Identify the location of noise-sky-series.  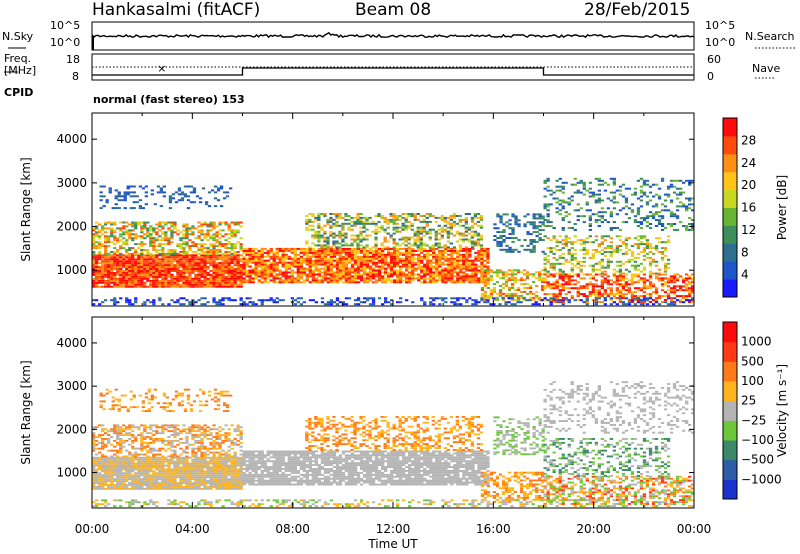
(393, 35).